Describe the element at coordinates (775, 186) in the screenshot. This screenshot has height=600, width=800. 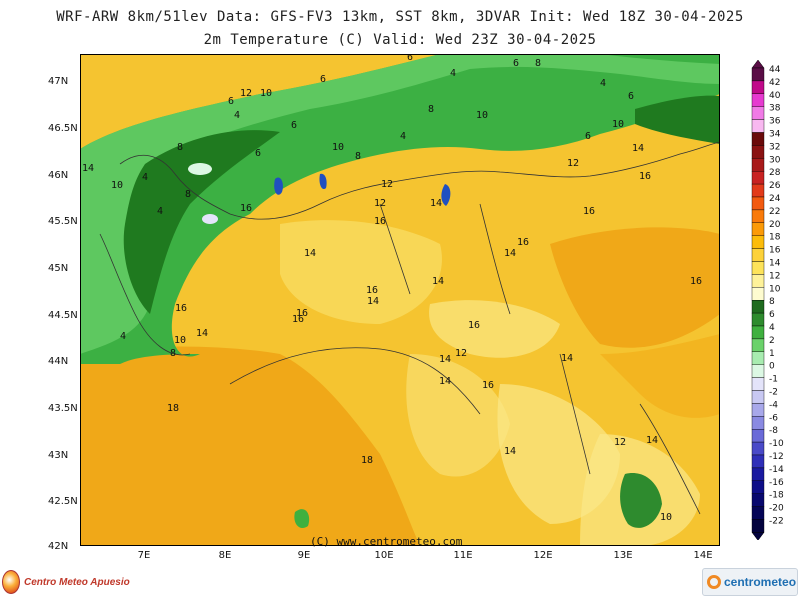
I see `colorbar-label: 26` at that location.